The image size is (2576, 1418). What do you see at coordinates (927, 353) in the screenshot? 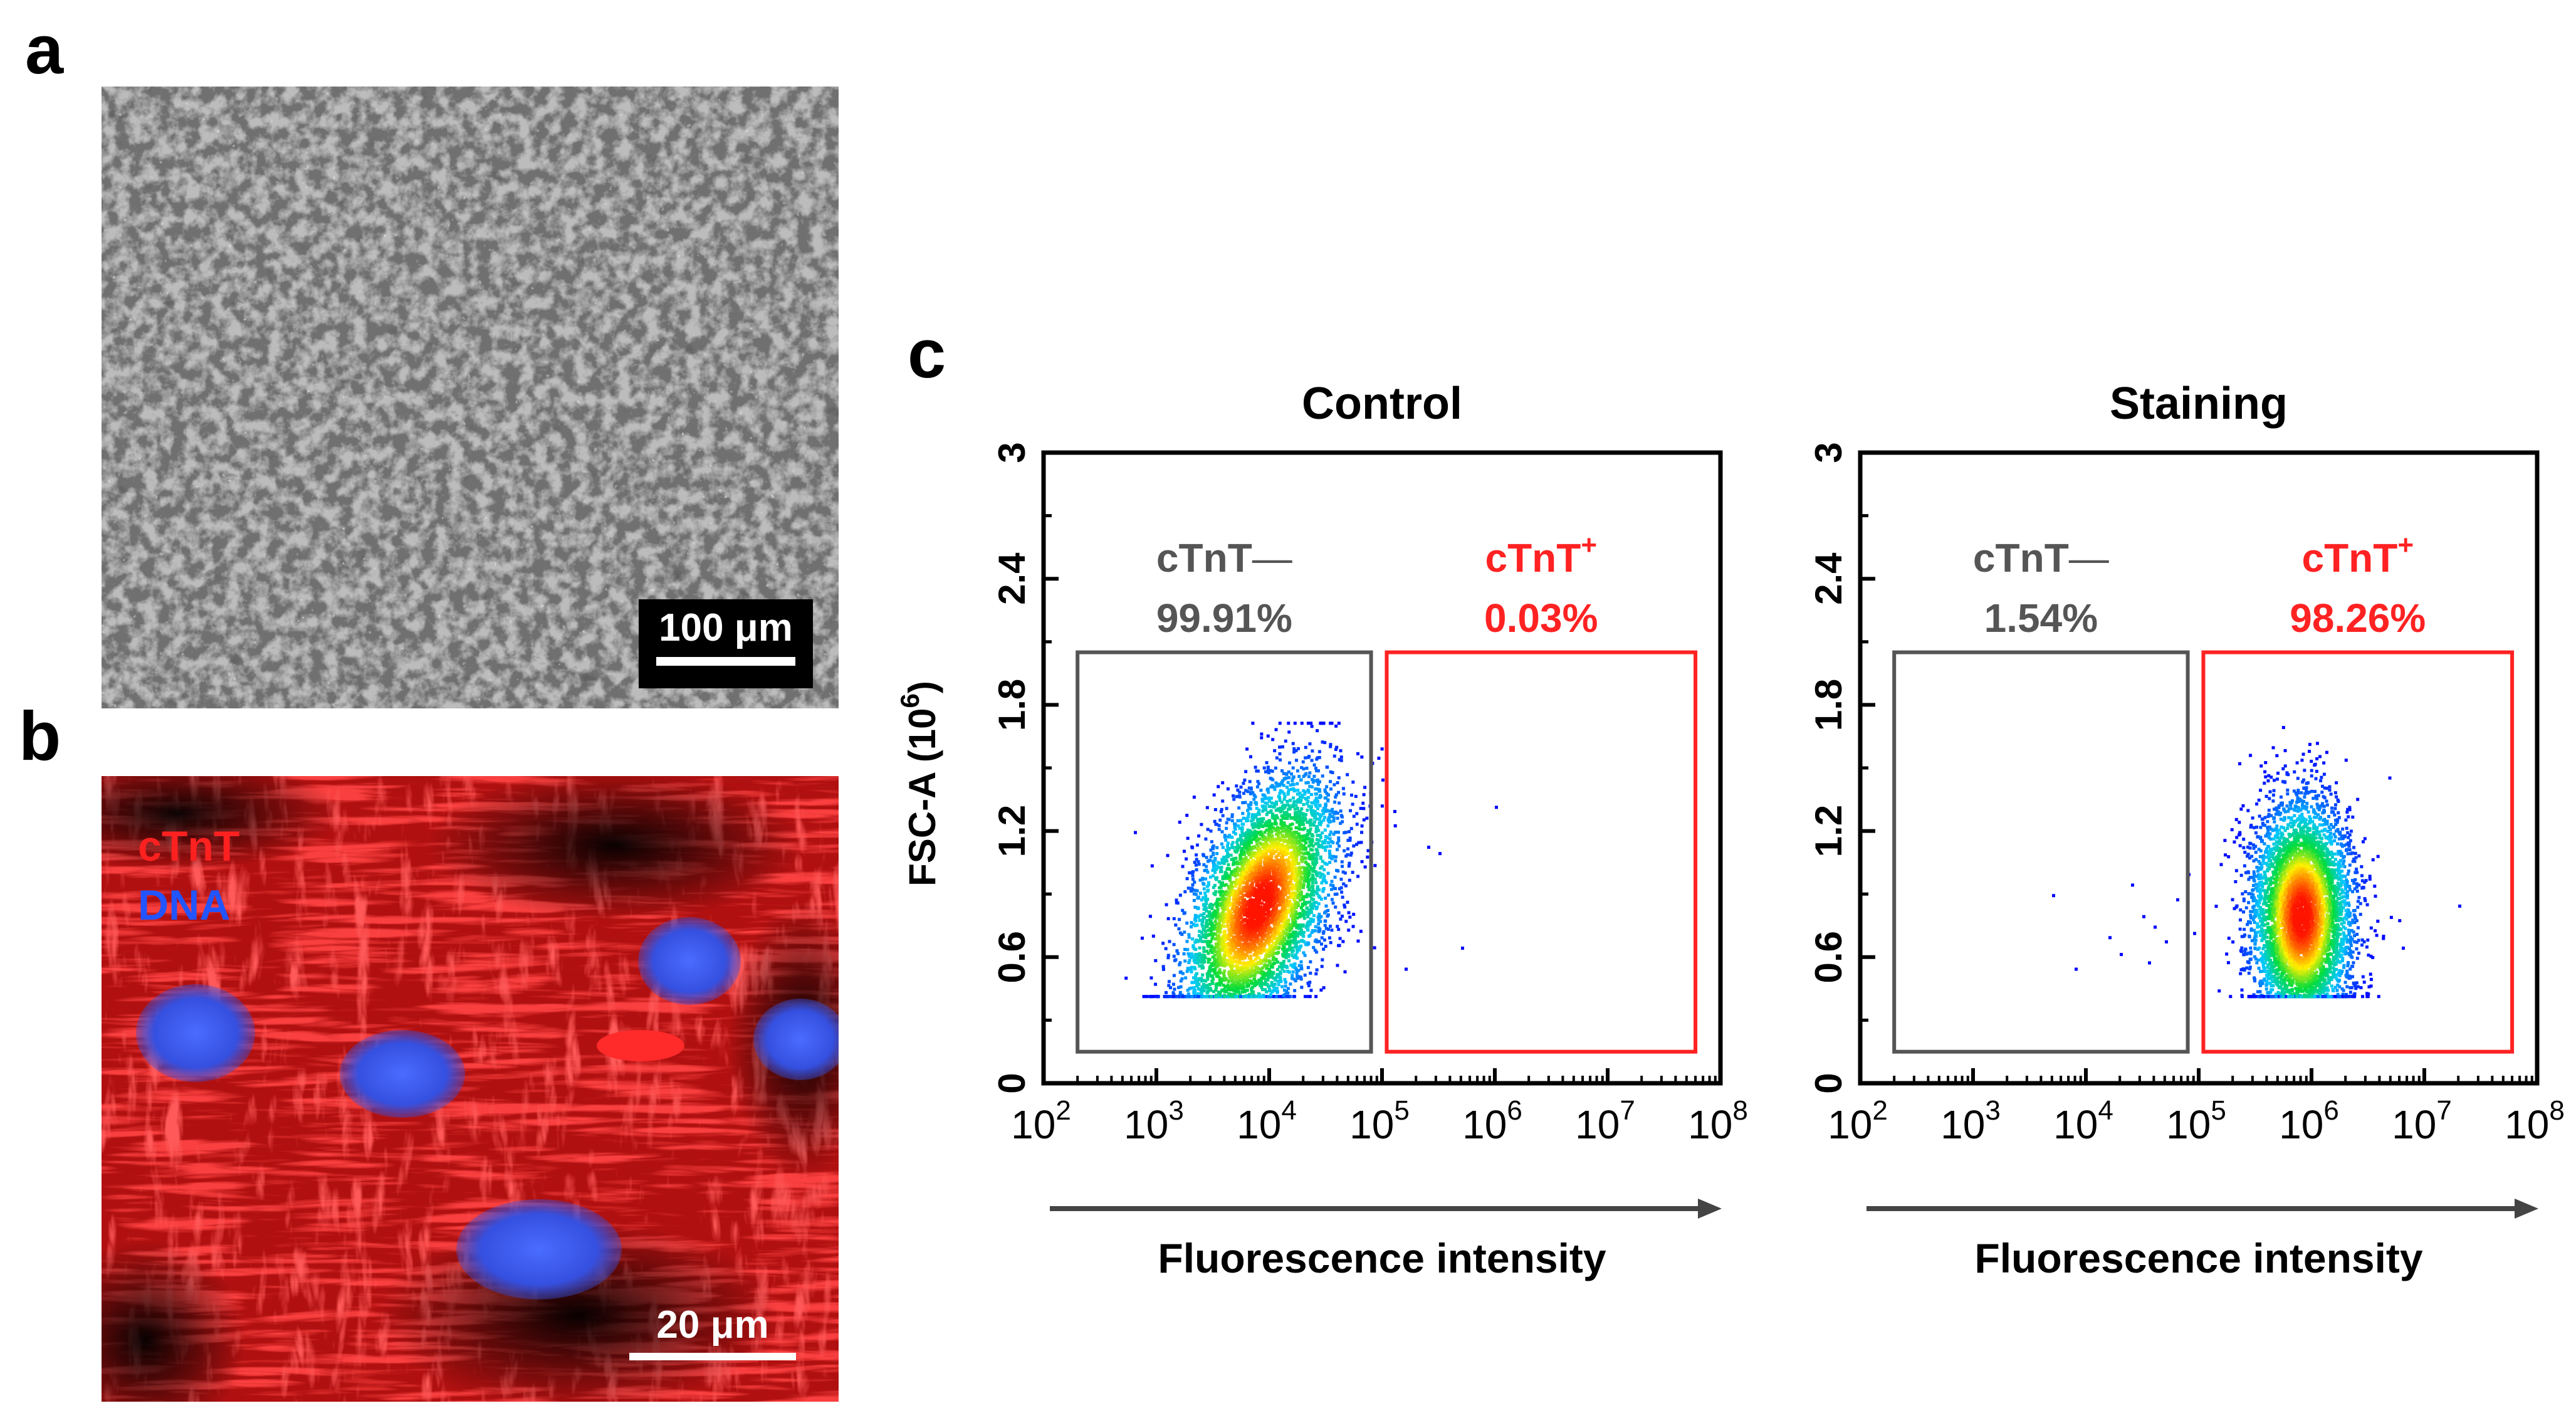
I see `panel-label-c: c` at bounding box center [927, 353].